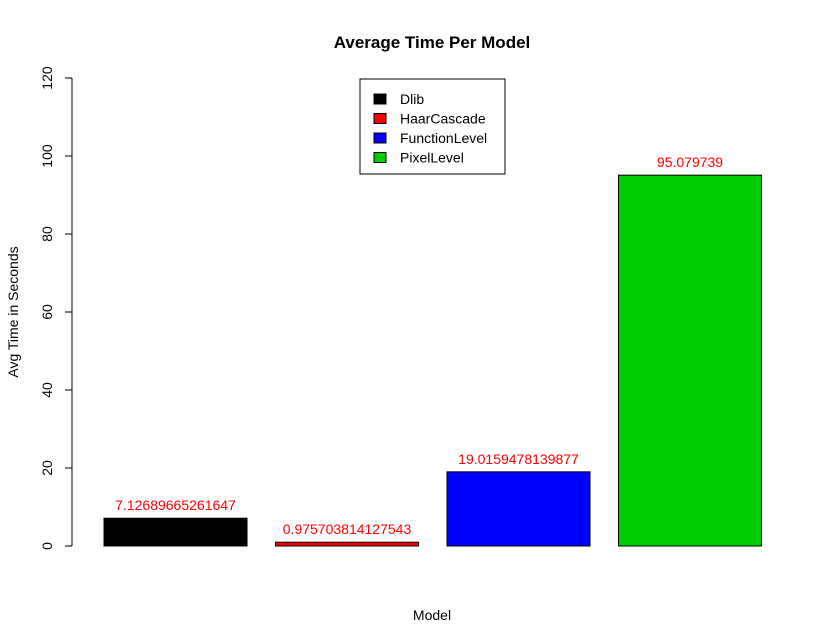  I want to click on y-tick-label: 100, so click(47, 156).